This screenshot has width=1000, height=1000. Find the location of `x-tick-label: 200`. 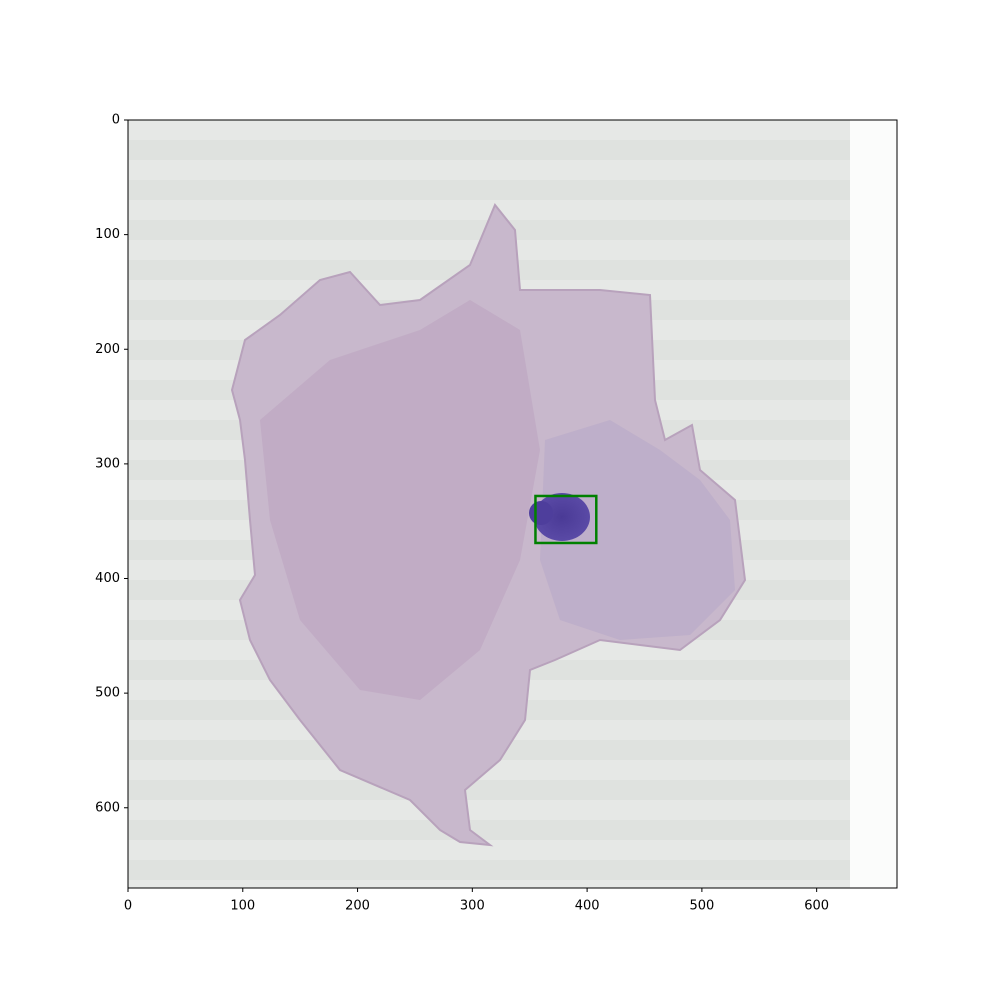

x-tick-label: 200 is located at coordinates (357, 906).